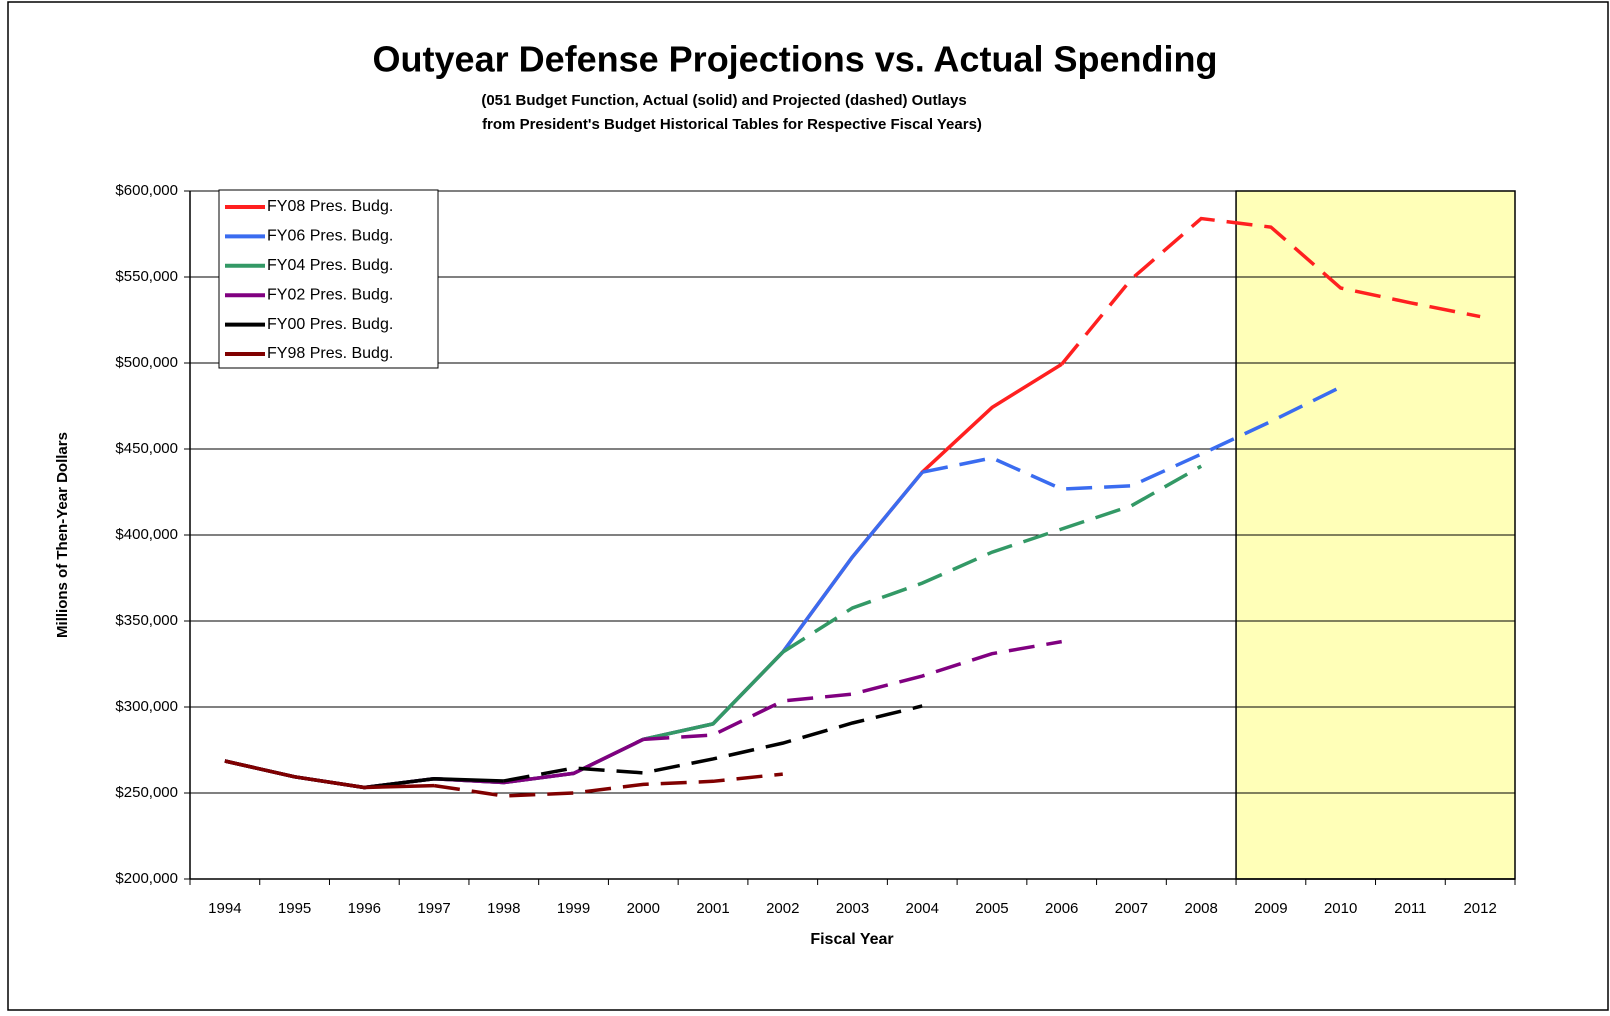 The height and width of the screenshot is (1016, 1610). What do you see at coordinates (146, 276) in the screenshot?
I see `y-tick-label: $550,000` at bounding box center [146, 276].